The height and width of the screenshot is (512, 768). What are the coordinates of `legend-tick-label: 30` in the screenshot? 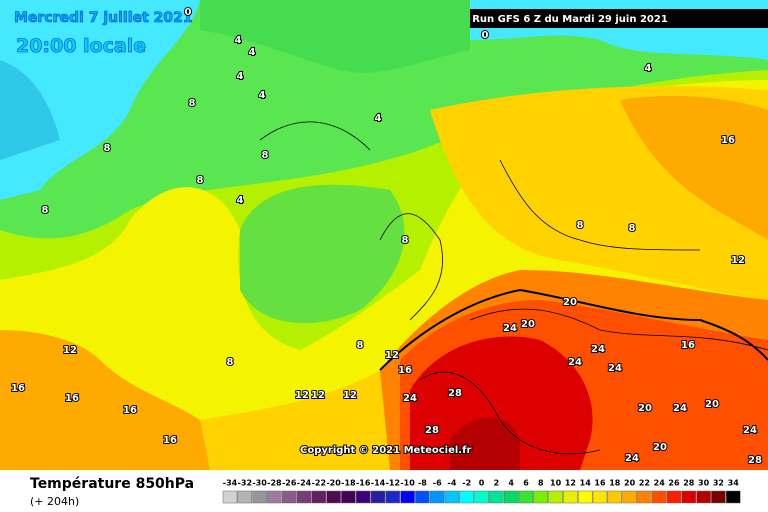 It's located at (704, 483).